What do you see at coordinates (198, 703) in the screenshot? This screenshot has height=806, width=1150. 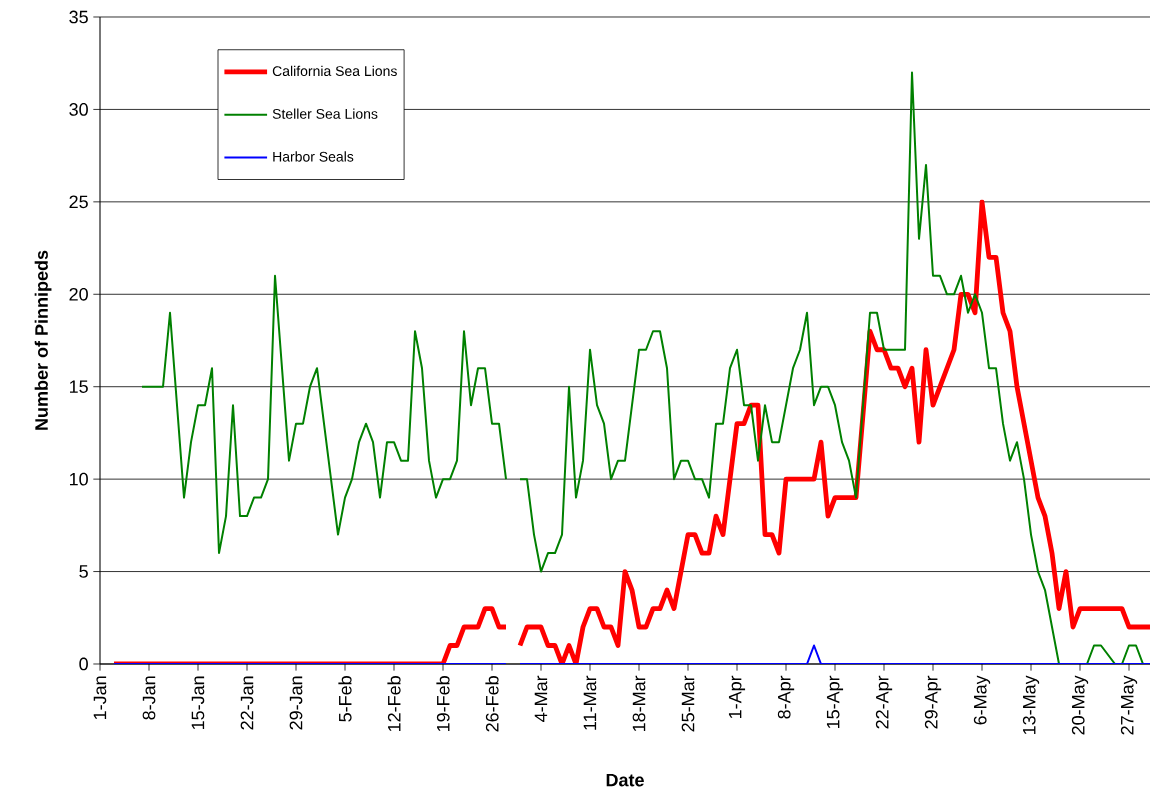 I see `x-tick-label: 15-Jan` at bounding box center [198, 703].